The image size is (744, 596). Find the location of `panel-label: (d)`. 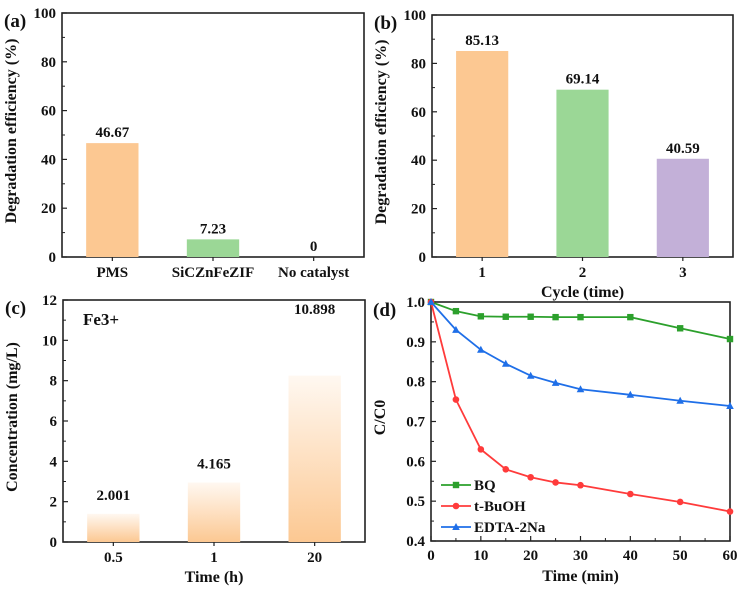

panel-label: (d) is located at coordinates (384, 310).